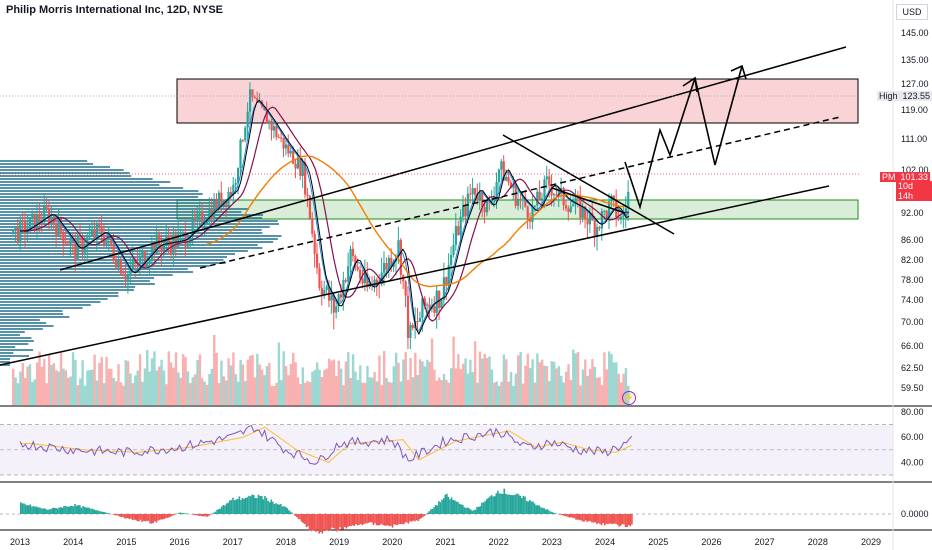  What do you see at coordinates (629, 398) in the screenshot?
I see `lightning-icon: ⚡` at bounding box center [629, 398].